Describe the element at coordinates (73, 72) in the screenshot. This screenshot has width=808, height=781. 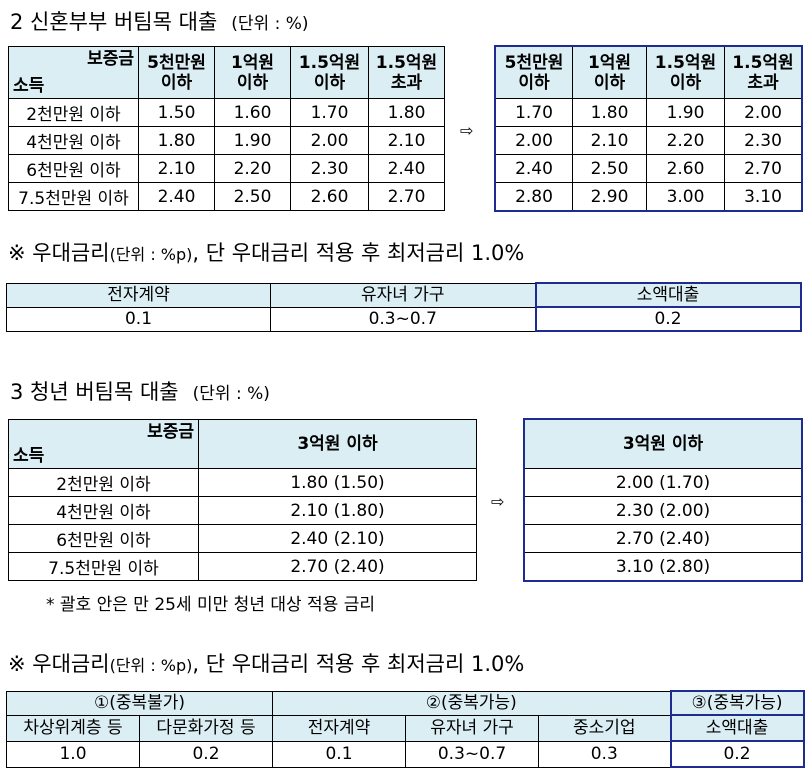
I see `table-corner-header: 보증금 소득` at that location.